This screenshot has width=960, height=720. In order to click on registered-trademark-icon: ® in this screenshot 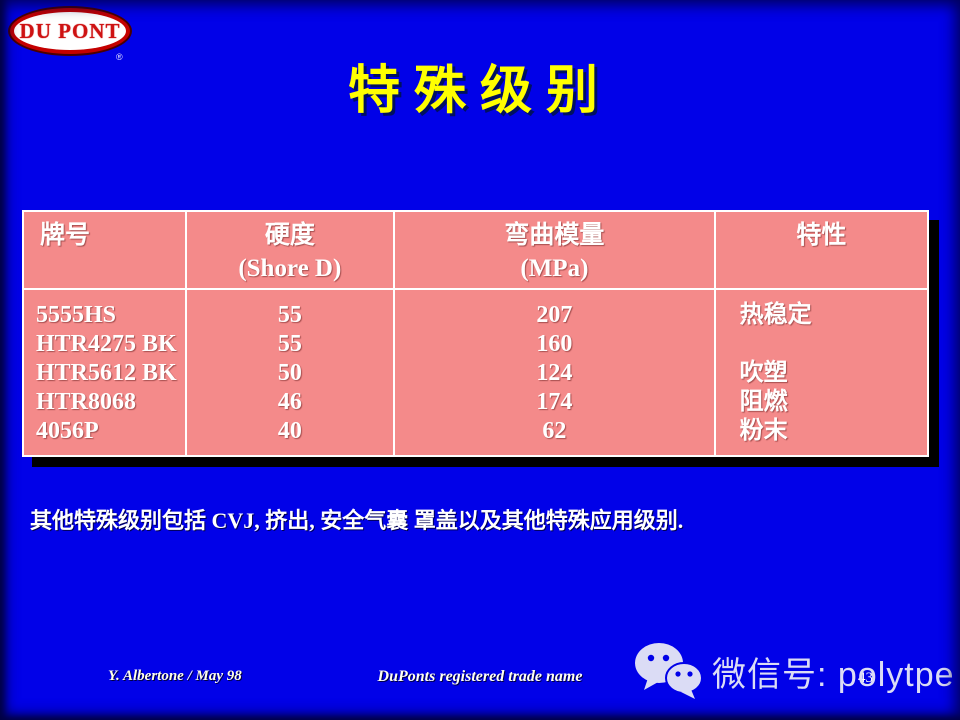, I will do `click(119, 57)`.